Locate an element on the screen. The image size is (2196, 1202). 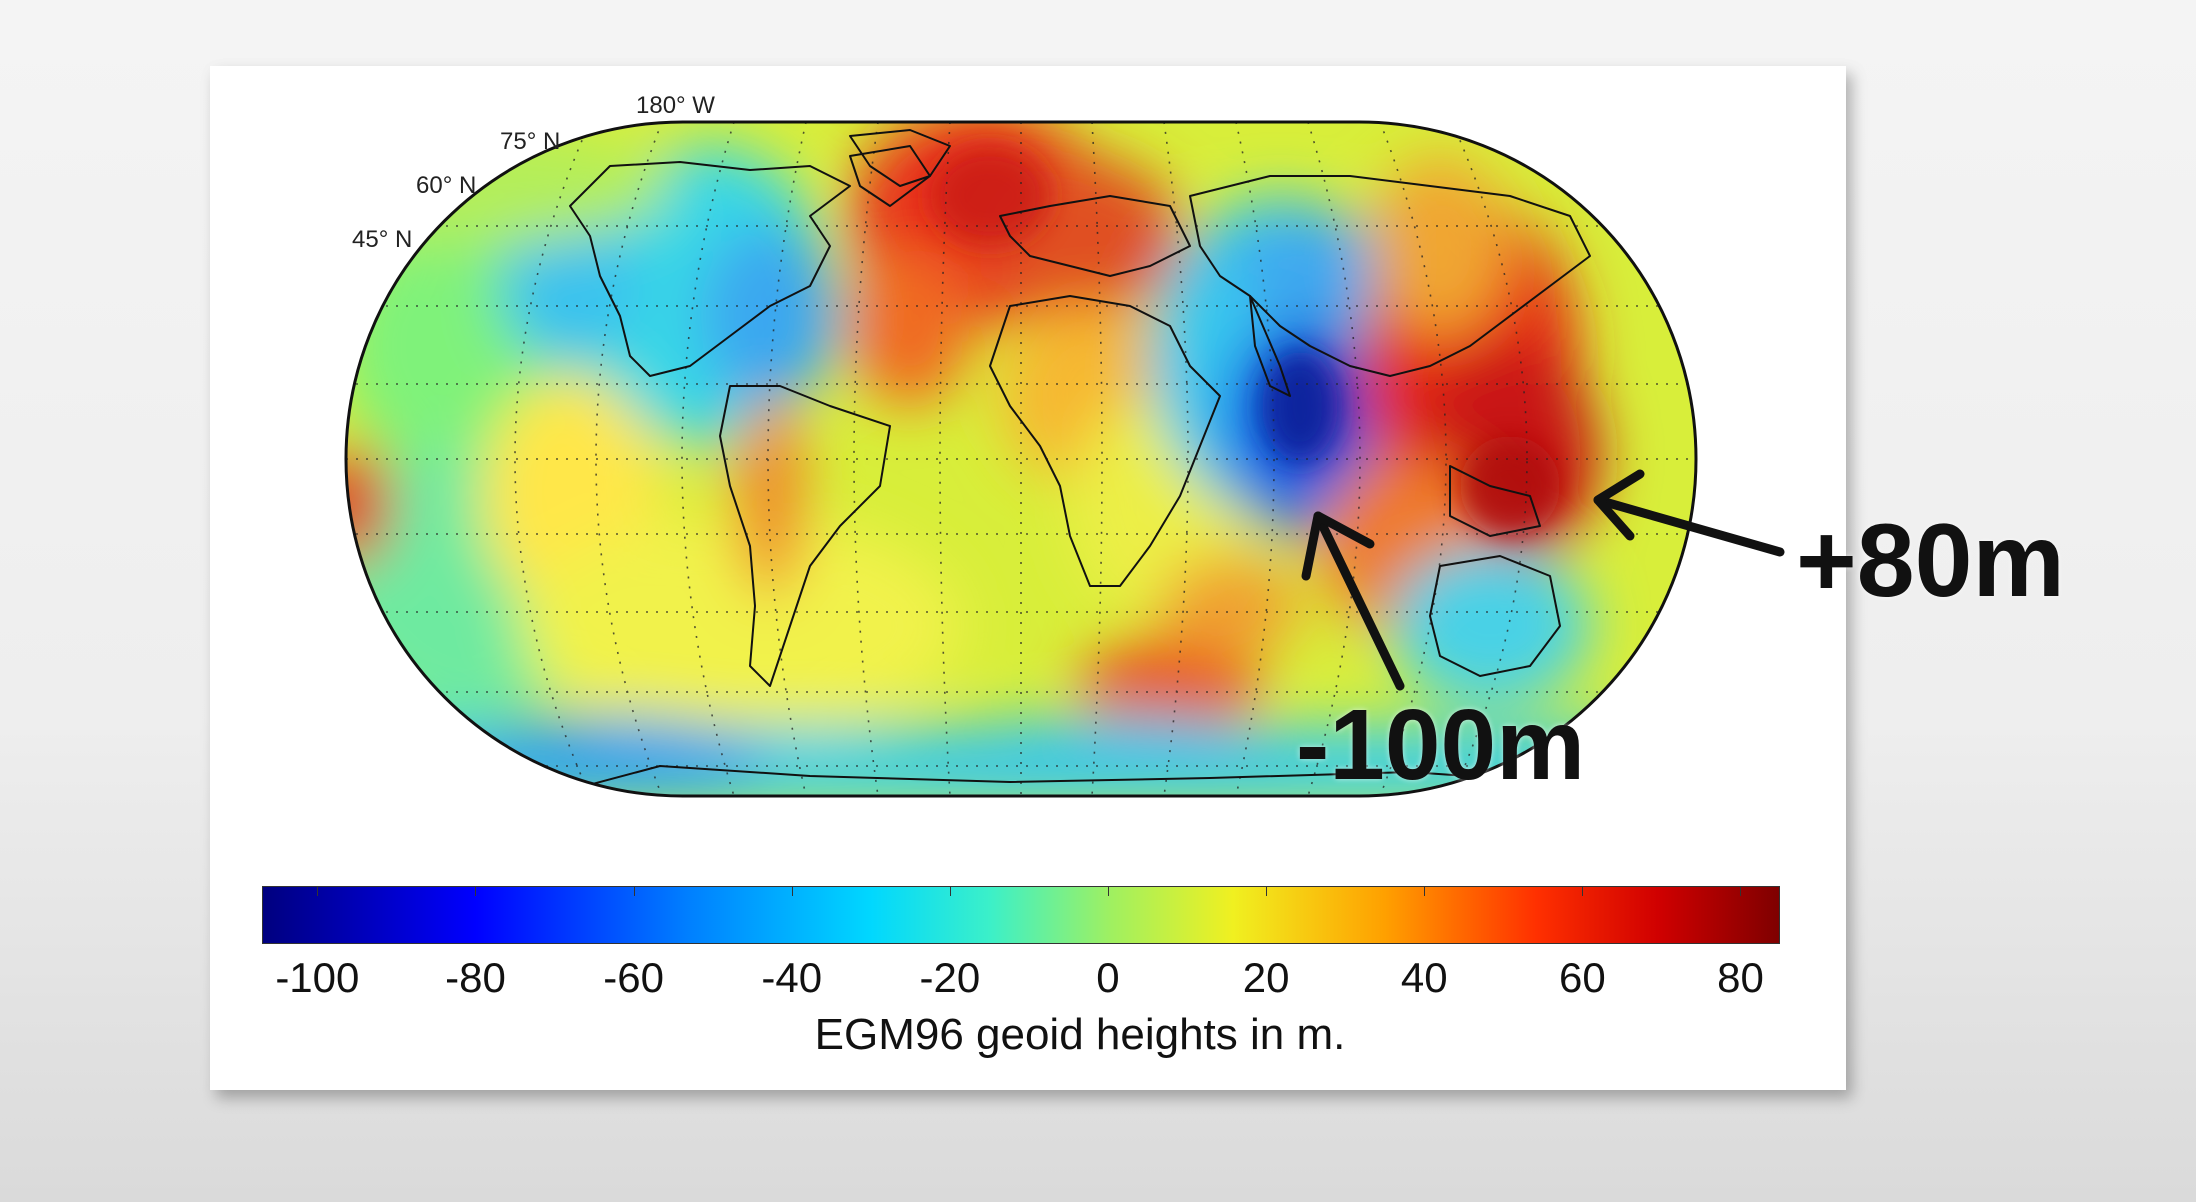
colorbar is located at coordinates (1021, 915).